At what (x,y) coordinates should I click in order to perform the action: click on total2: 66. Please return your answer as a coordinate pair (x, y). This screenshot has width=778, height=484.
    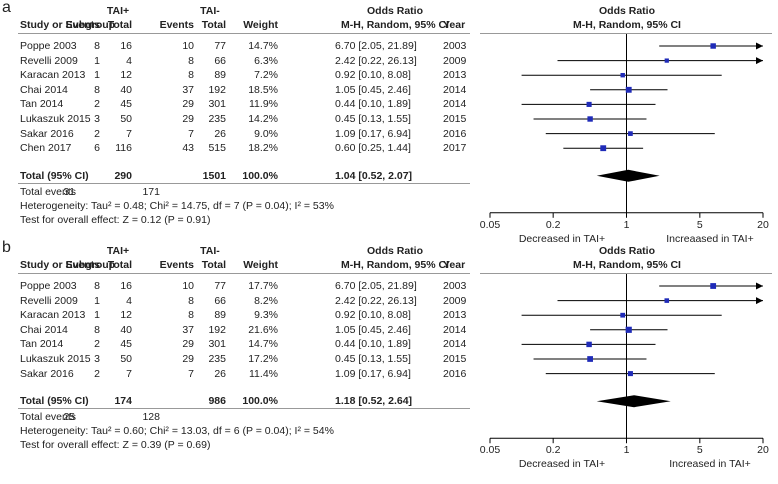
    Looking at the image, I should click on (220, 60).